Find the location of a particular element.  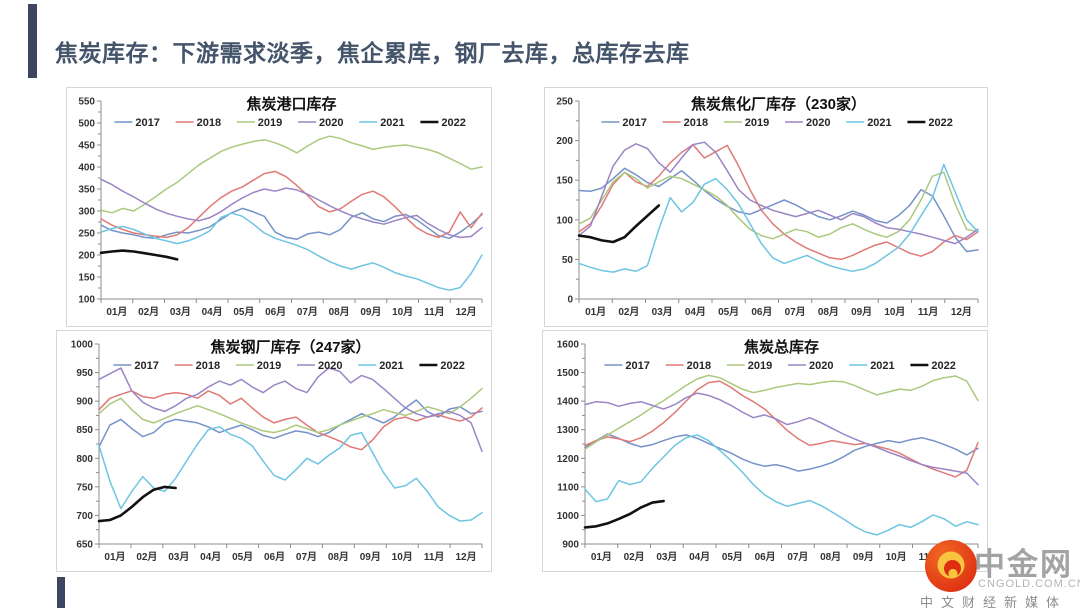

series-lines is located at coordinates (290, 445).